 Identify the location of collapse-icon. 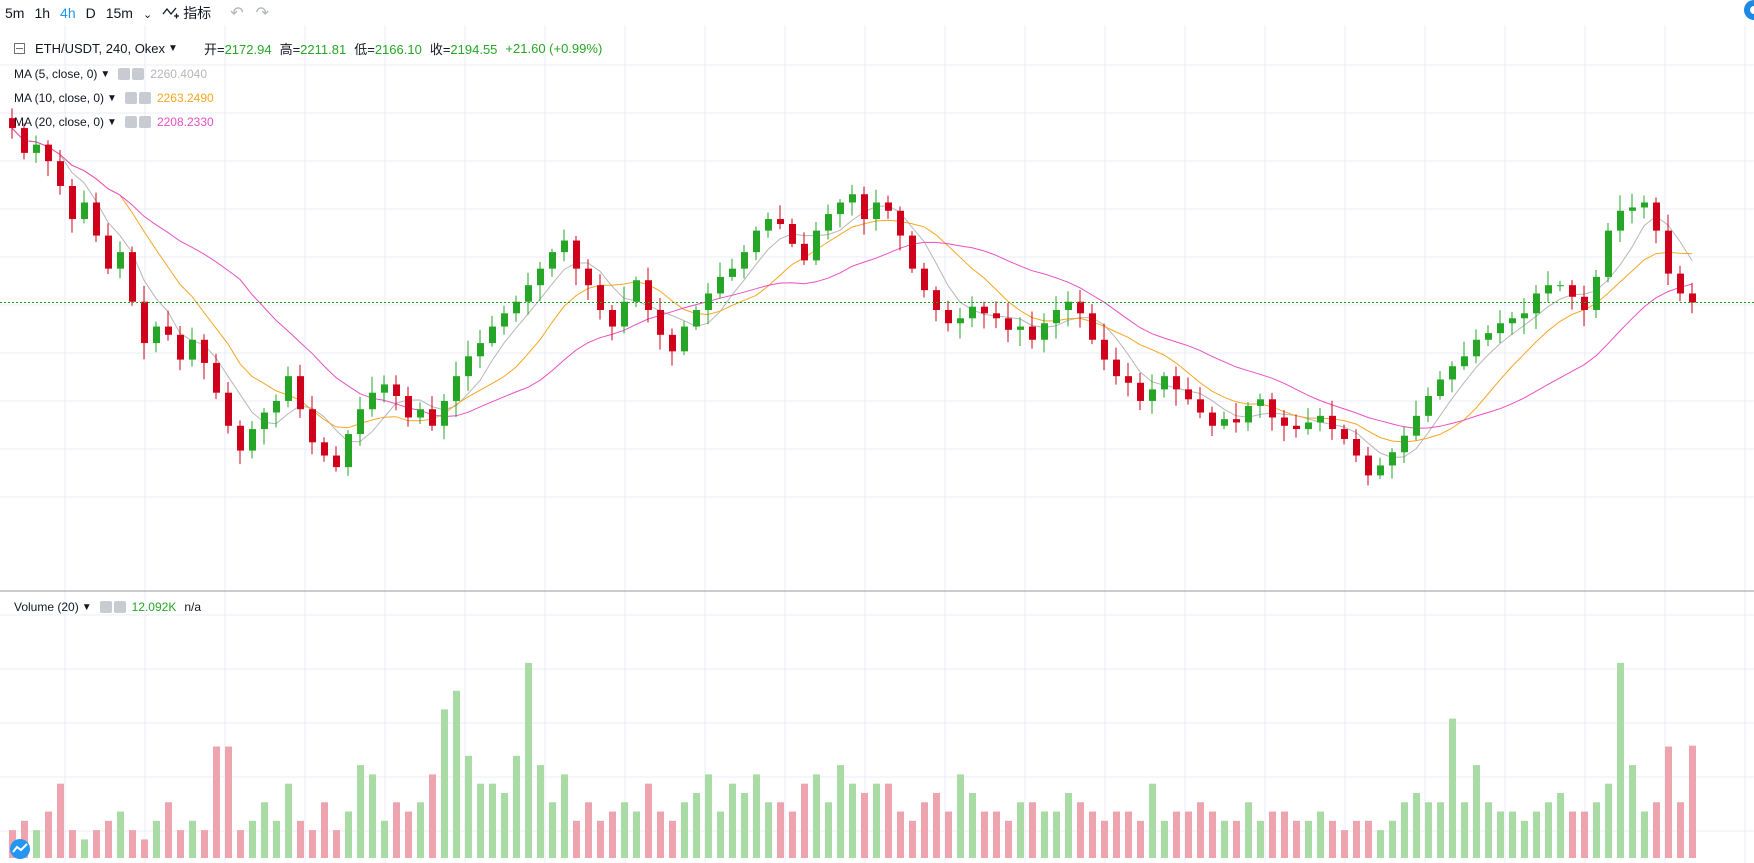
(19, 48).